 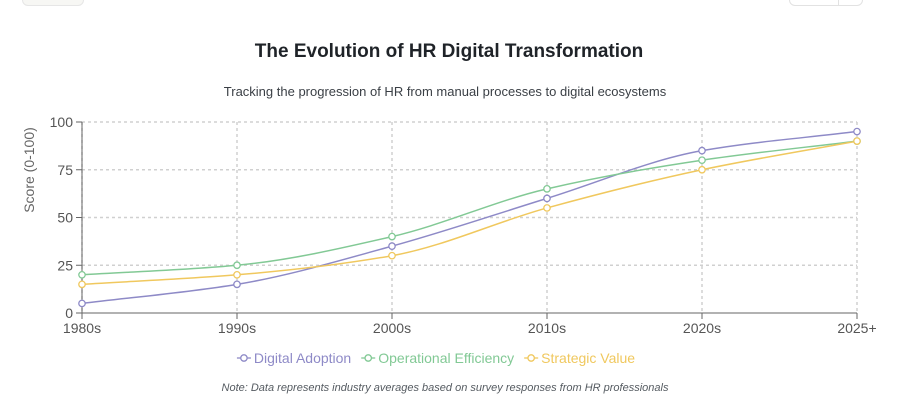 I want to click on x-tick-label: 2025+, so click(x=856, y=328).